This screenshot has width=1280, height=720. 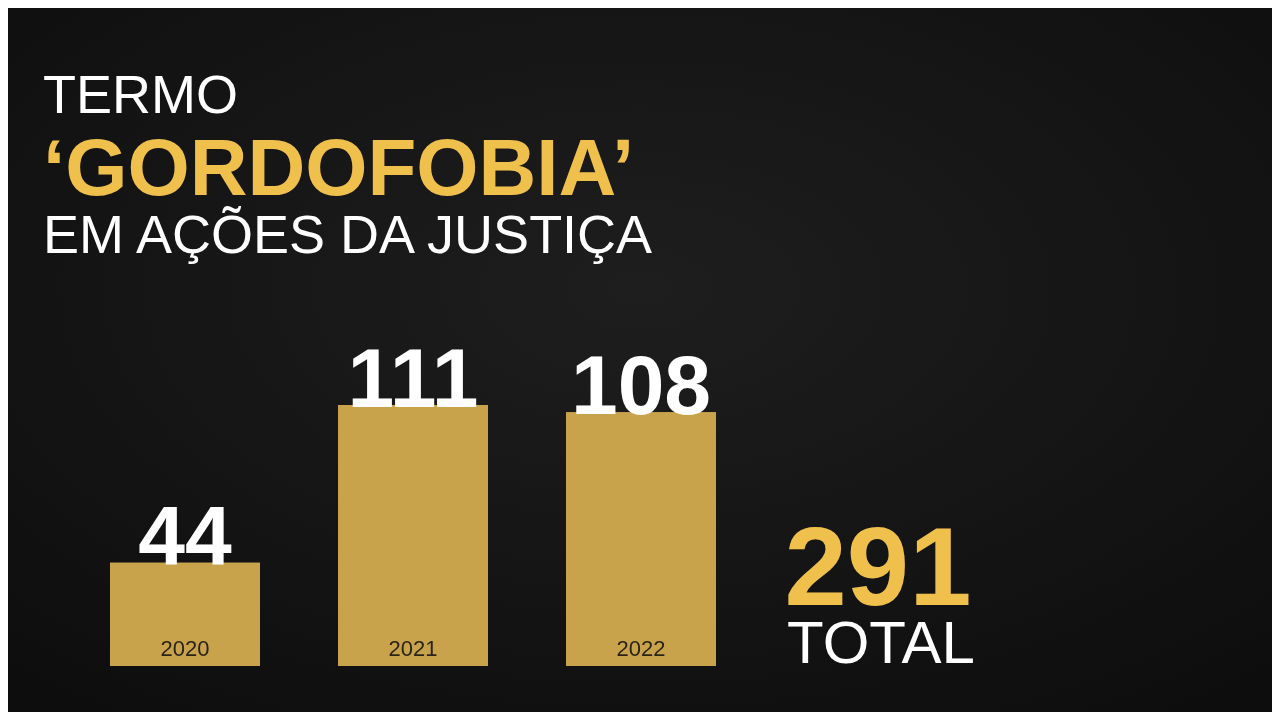 I want to click on x-tick-label: 2022, so click(x=641, y=648).